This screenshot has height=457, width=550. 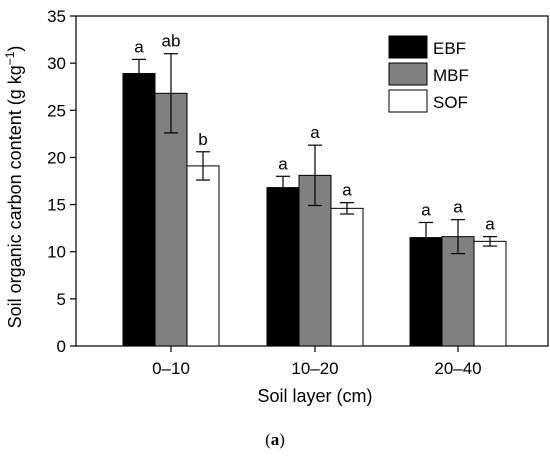 What do you see at coordinates (56, 205) in the screenshot?
I see `y-tick-label: 15` at bounding box center [56, 205].